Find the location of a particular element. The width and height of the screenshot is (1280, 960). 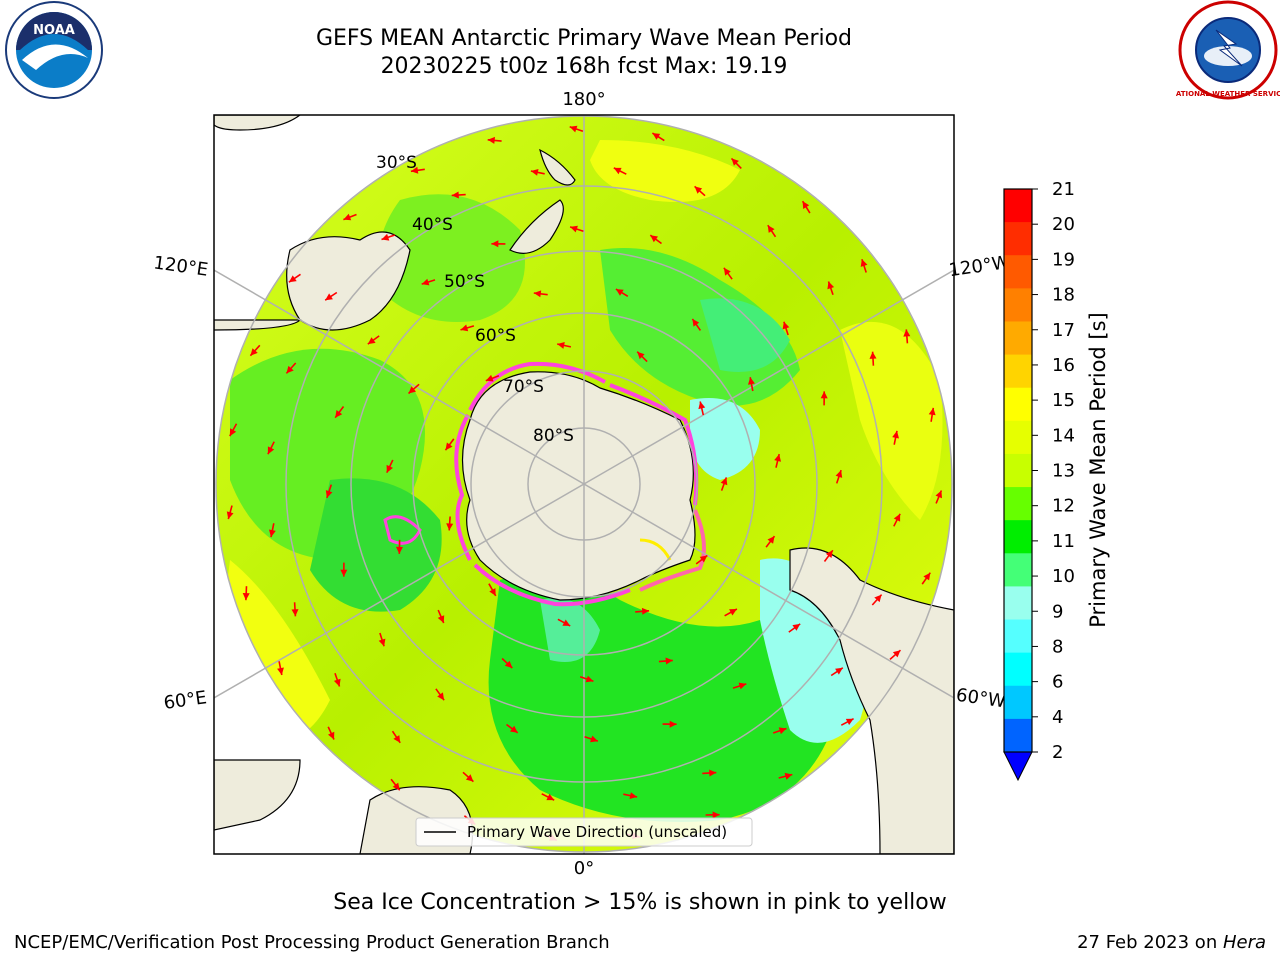

plot-subtitle: 20230225 t00z 168h fcst Max: 19.19 is located at coordinates (584, 66).